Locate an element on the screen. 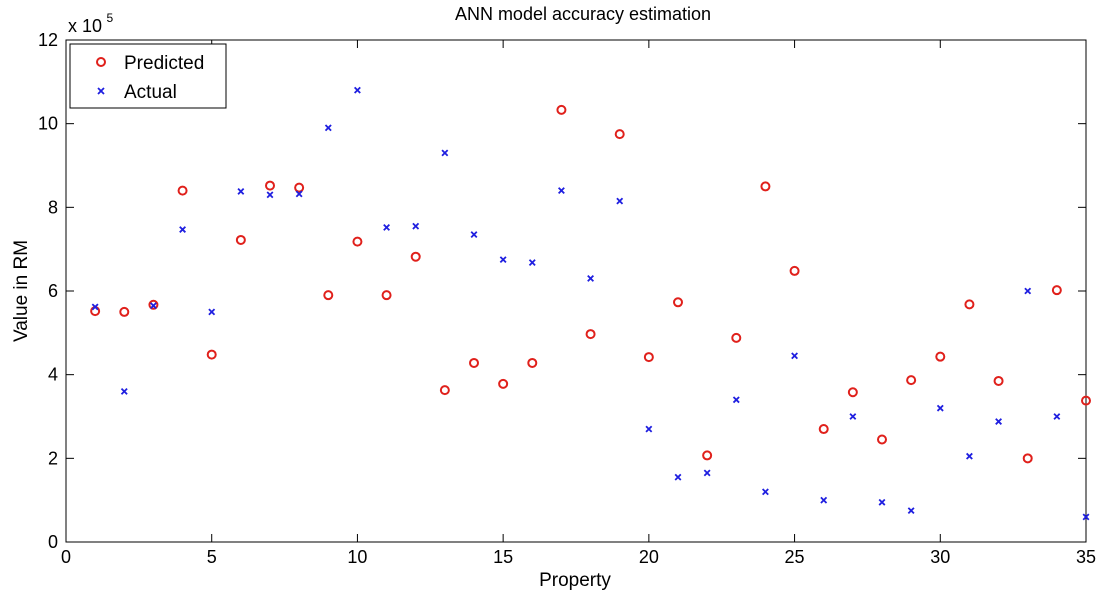  chart-title: ANN model accuracy estimation is located at coordinates (583, 14).